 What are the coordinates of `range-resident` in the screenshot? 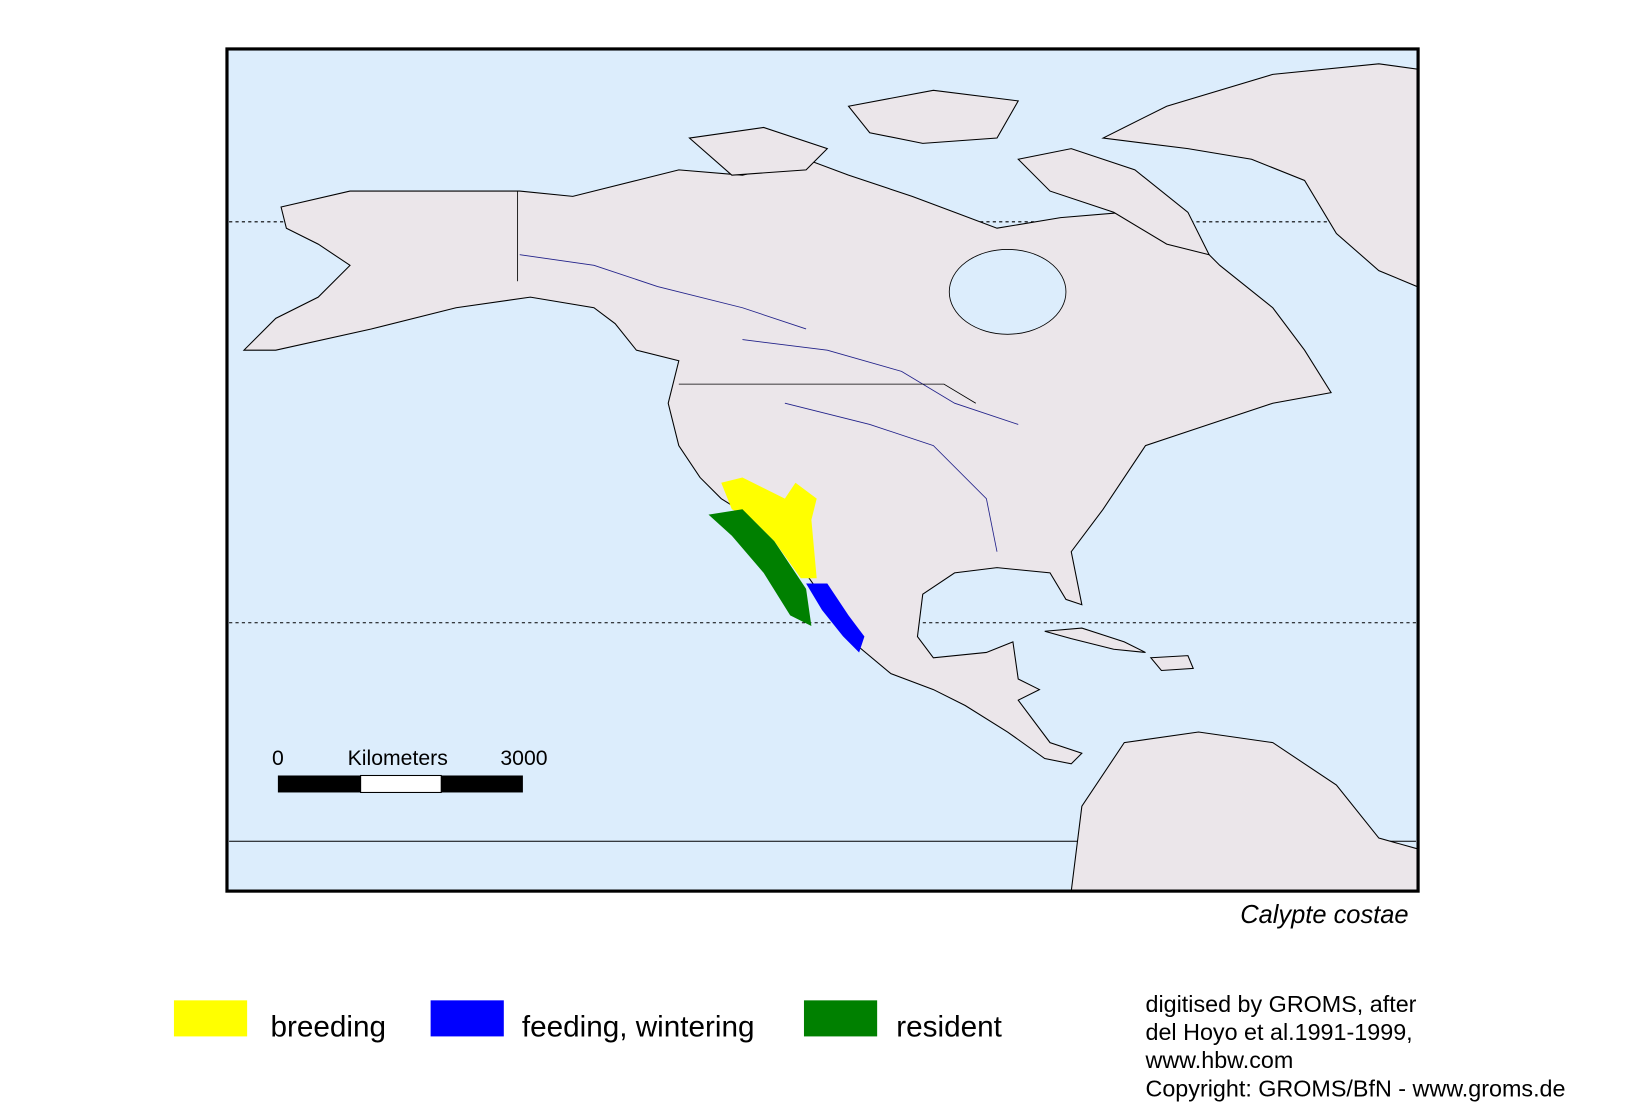 It's located at (760, 567).